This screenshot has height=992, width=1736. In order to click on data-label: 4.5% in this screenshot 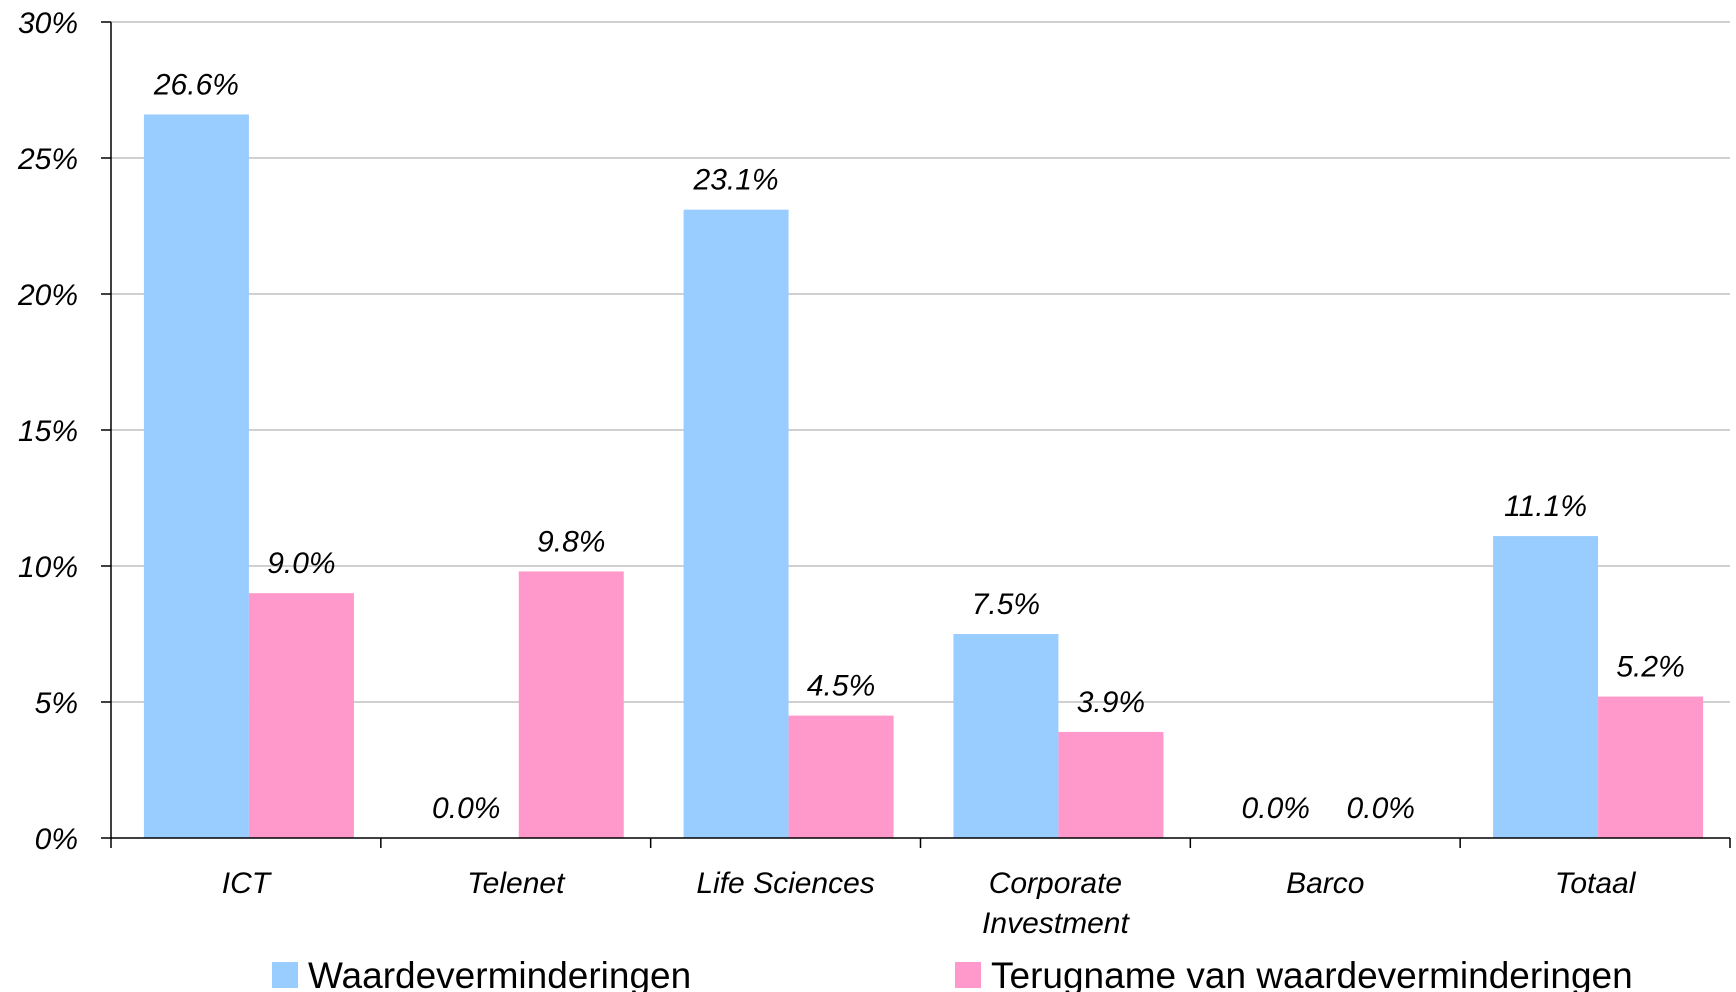, I will do `click(841, 686)`.